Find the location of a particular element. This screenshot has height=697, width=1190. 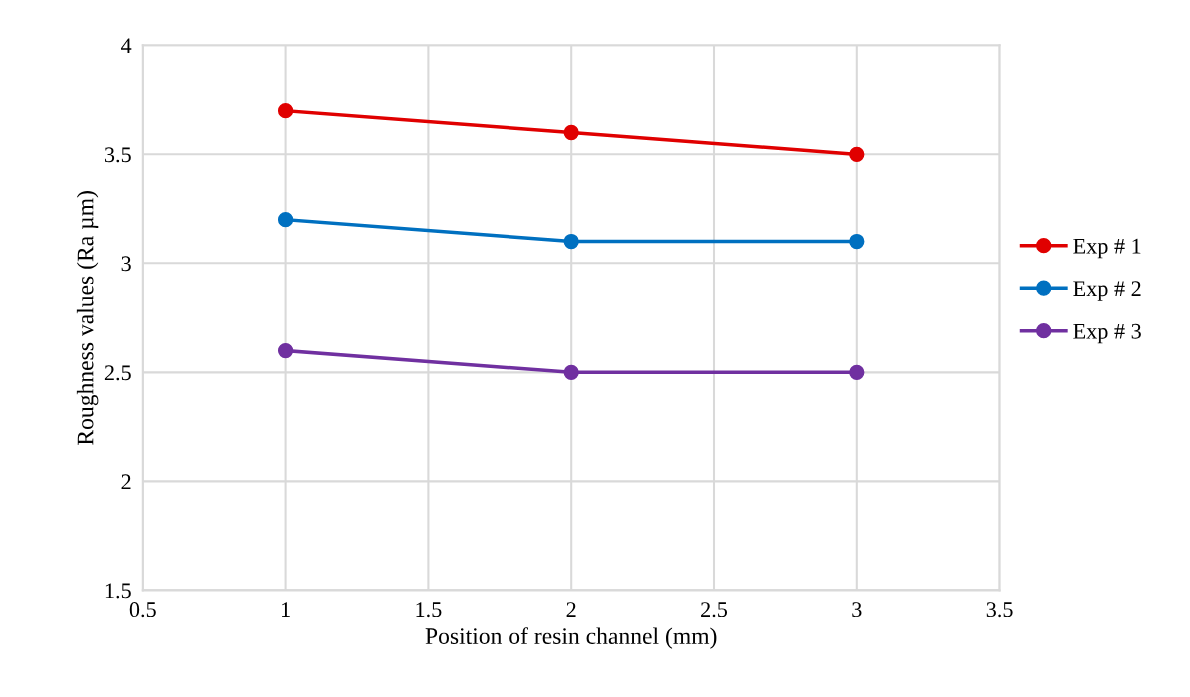

x-axis-title: Position of resin channel (mm) is located at coordinates (571, 638).